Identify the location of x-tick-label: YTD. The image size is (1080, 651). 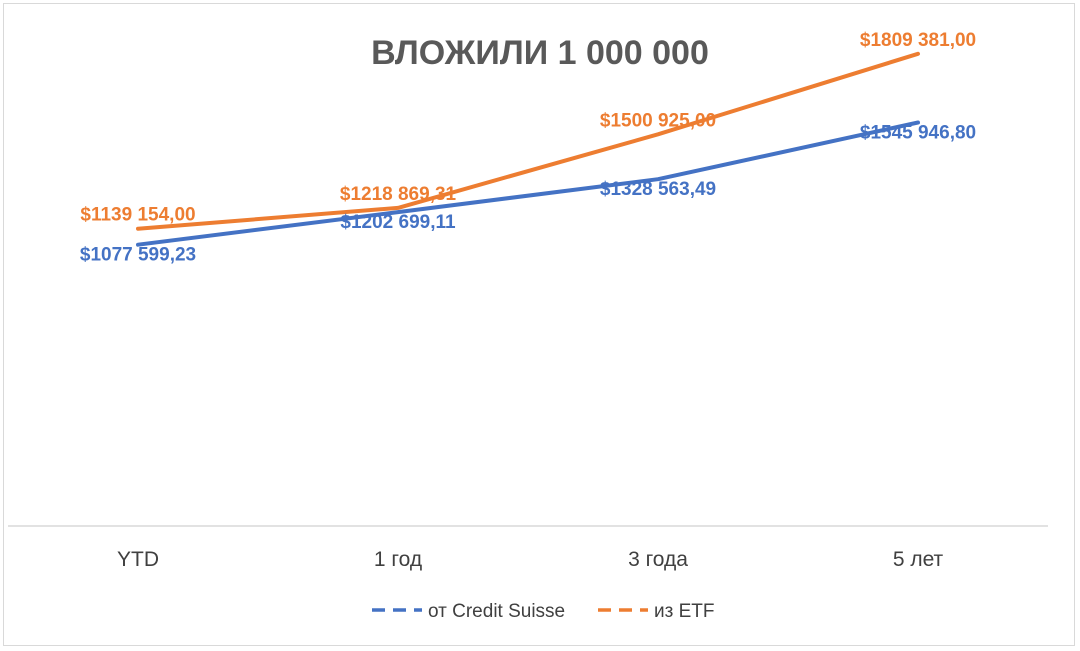
(138, 559).